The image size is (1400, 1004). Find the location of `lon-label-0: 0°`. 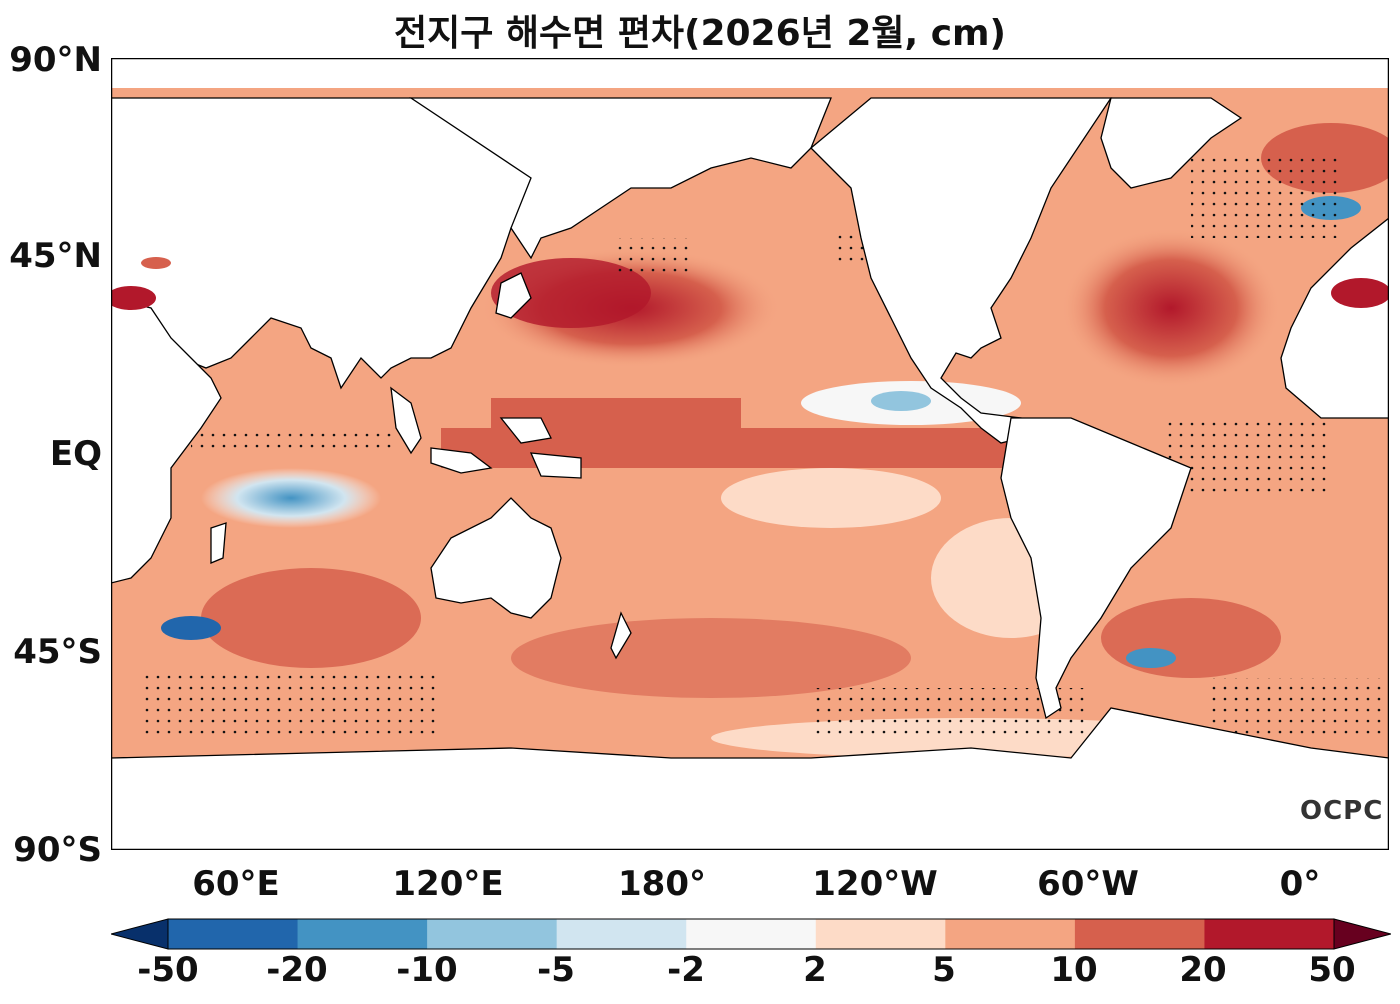

lon-label-0: 0° is located at coordinates (1300, 884).